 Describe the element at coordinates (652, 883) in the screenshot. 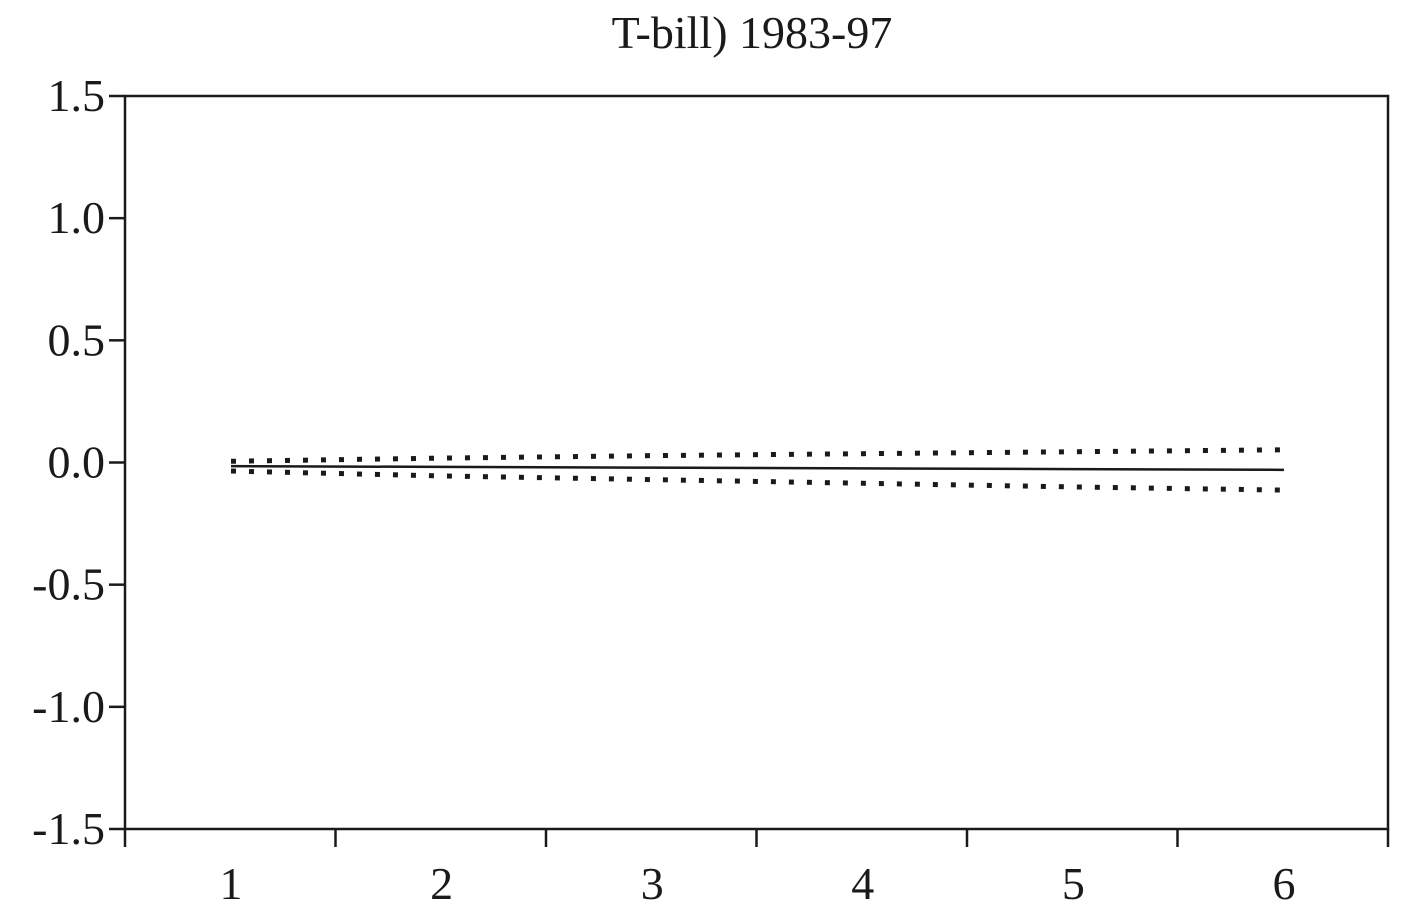

I see `x-tick-label: 3` at that location.